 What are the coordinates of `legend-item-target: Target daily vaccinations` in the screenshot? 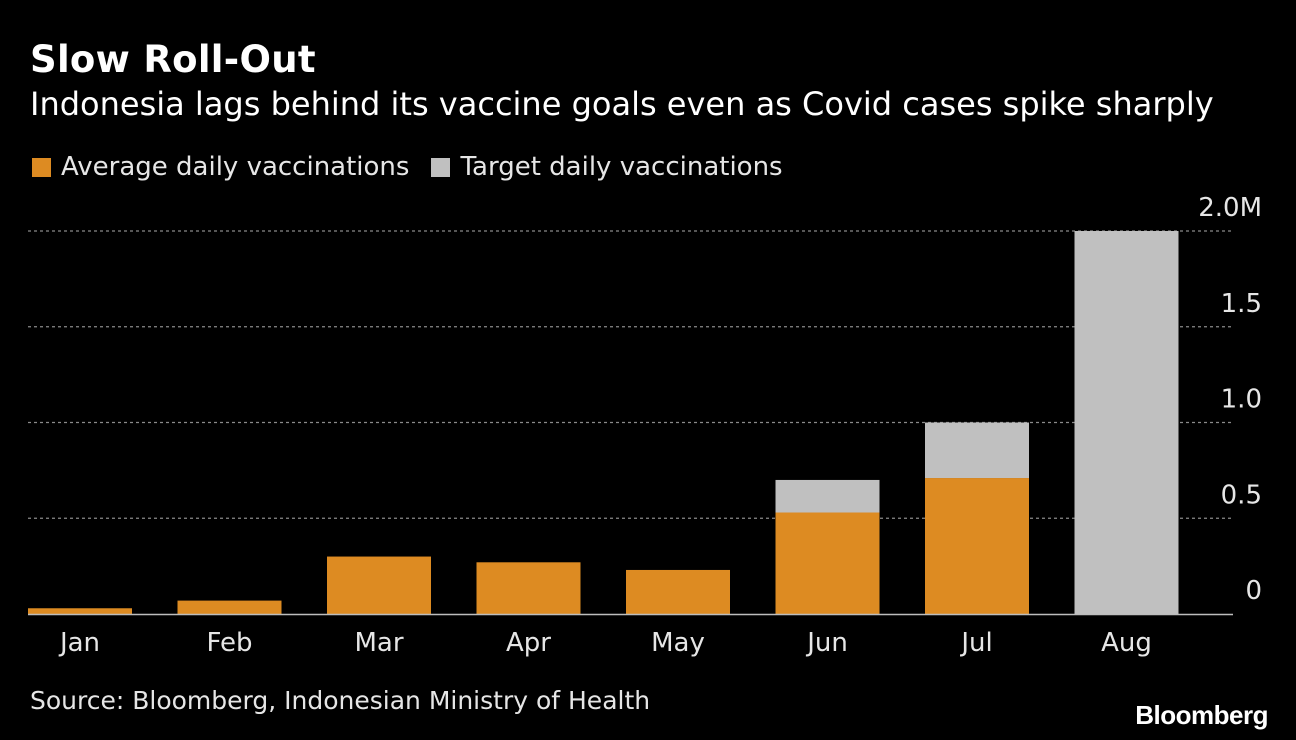 It's located at (607, 167).